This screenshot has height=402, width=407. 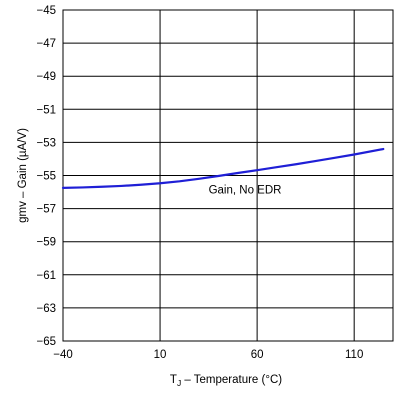 I want to click on x-axis-title-main: T, so click(x=173, y=380).